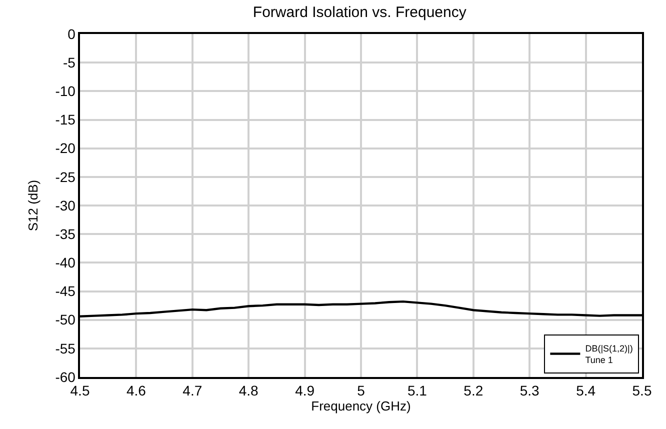 The image size is (666, 429). What do you see at coordinates (65, 348) in the screenshot?
I see `y-tick-label: -55` at bounding box center [65, 348].